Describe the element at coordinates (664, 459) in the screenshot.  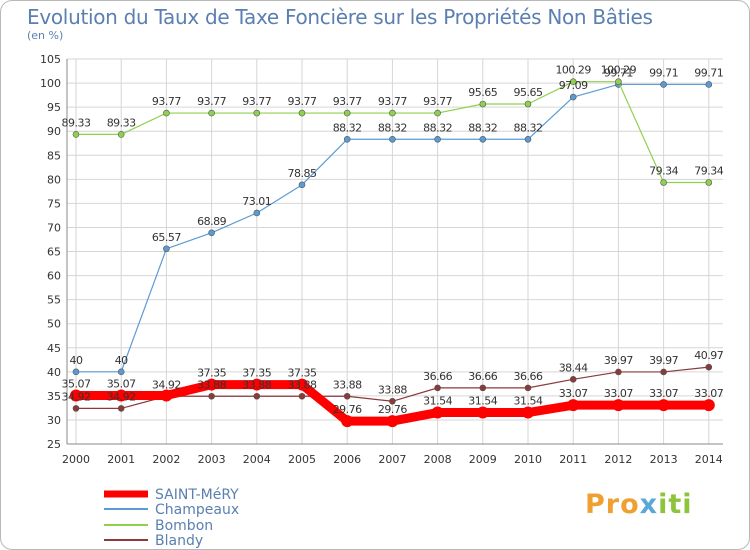
I see `x-tick-label: 2013` at that location.